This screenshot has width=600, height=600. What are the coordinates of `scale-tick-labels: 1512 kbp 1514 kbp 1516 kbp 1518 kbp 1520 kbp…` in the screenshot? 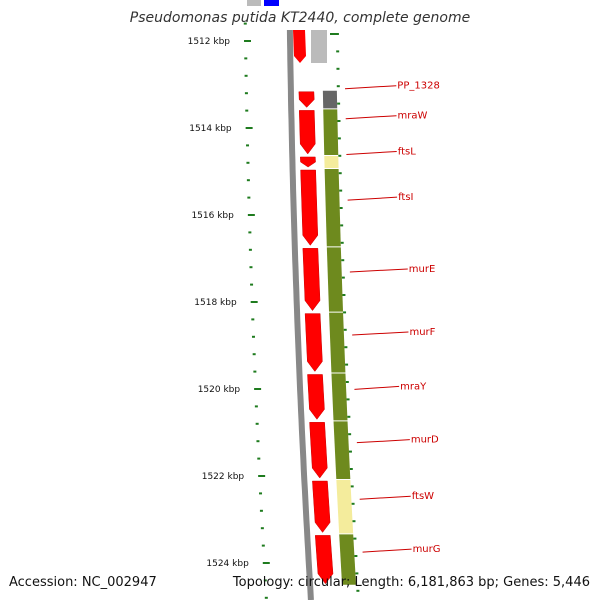 It's located at (218, 303).